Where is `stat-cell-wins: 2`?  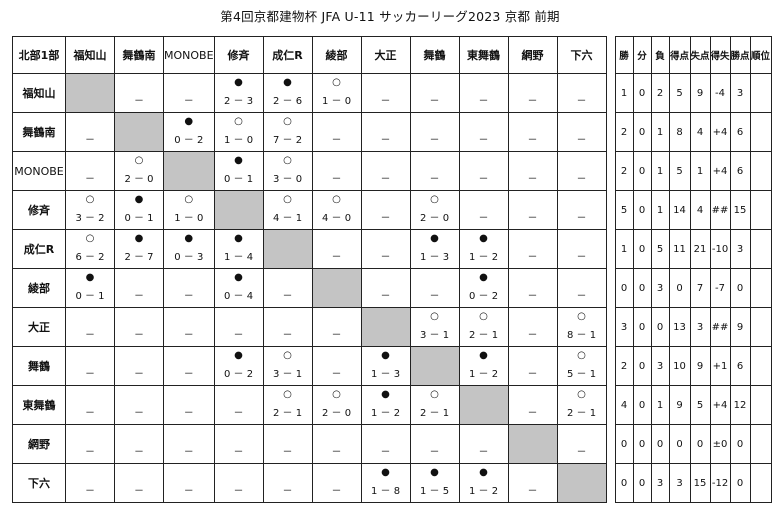 stat-cell-wins: 2 is located at coordinates (624, 132).